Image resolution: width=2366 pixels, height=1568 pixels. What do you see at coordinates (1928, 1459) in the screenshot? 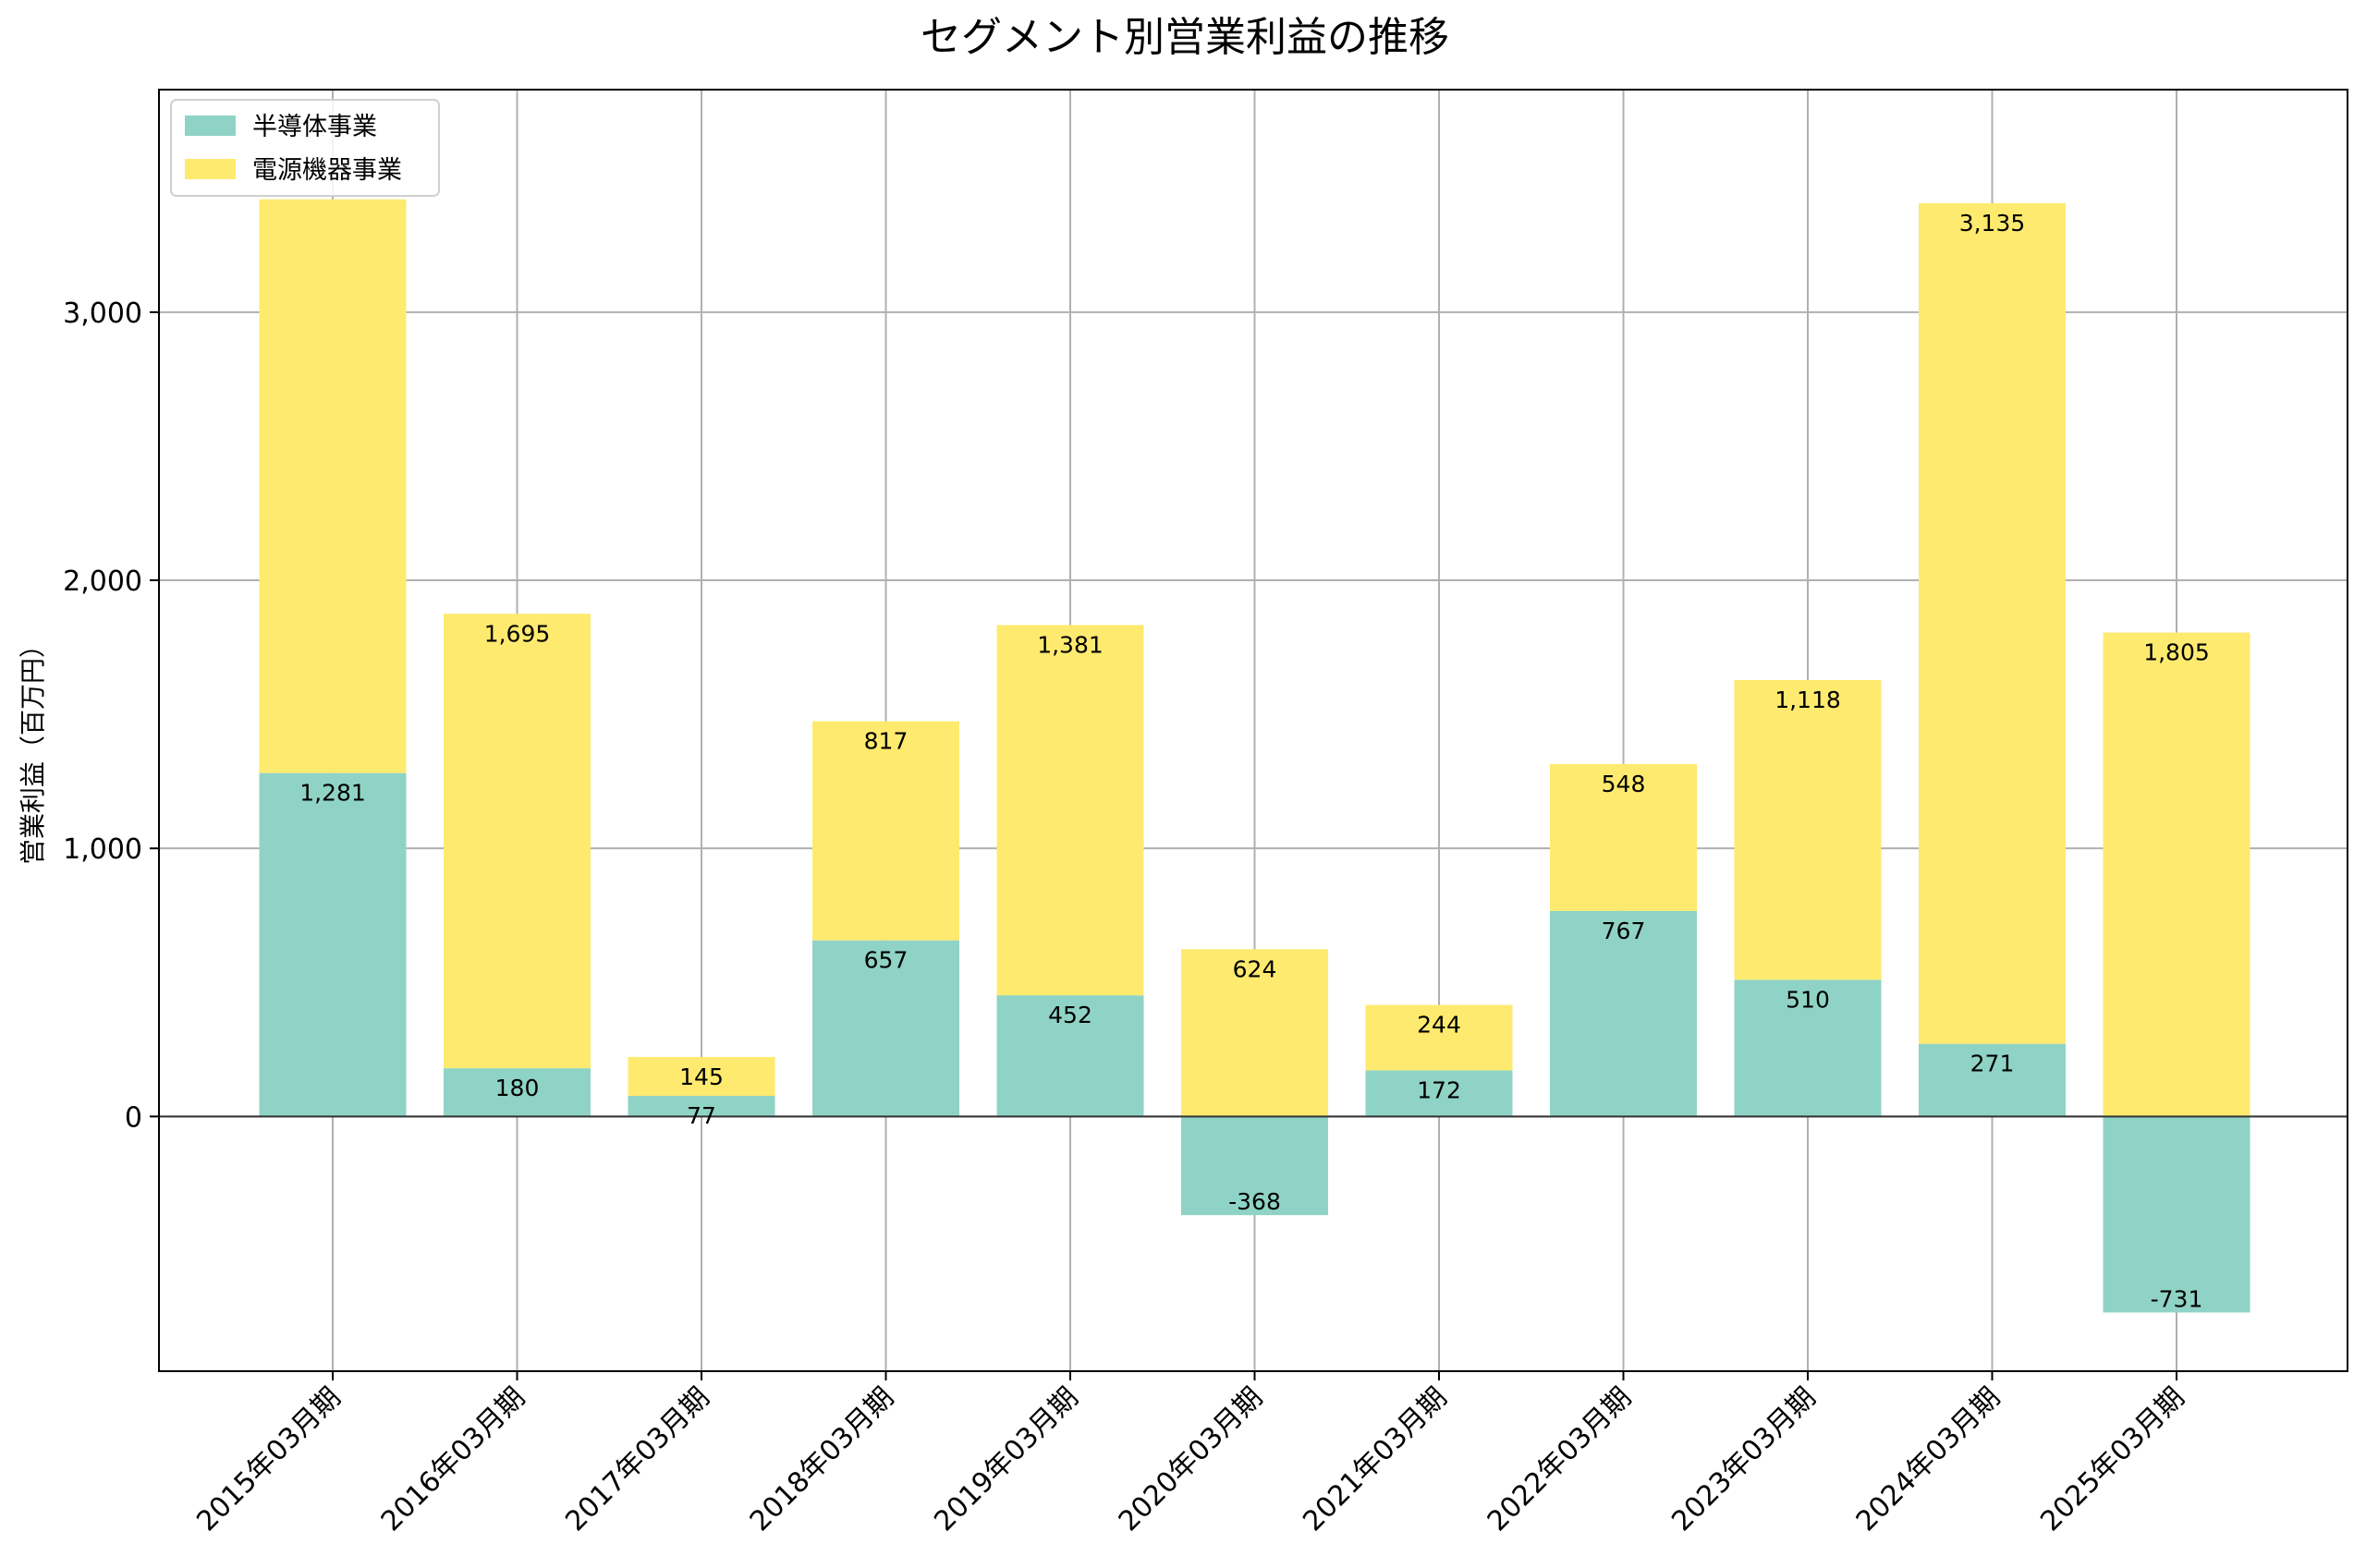
I see `x-tick-label: 2024年03月期` at bounding box center [1928, 1459].